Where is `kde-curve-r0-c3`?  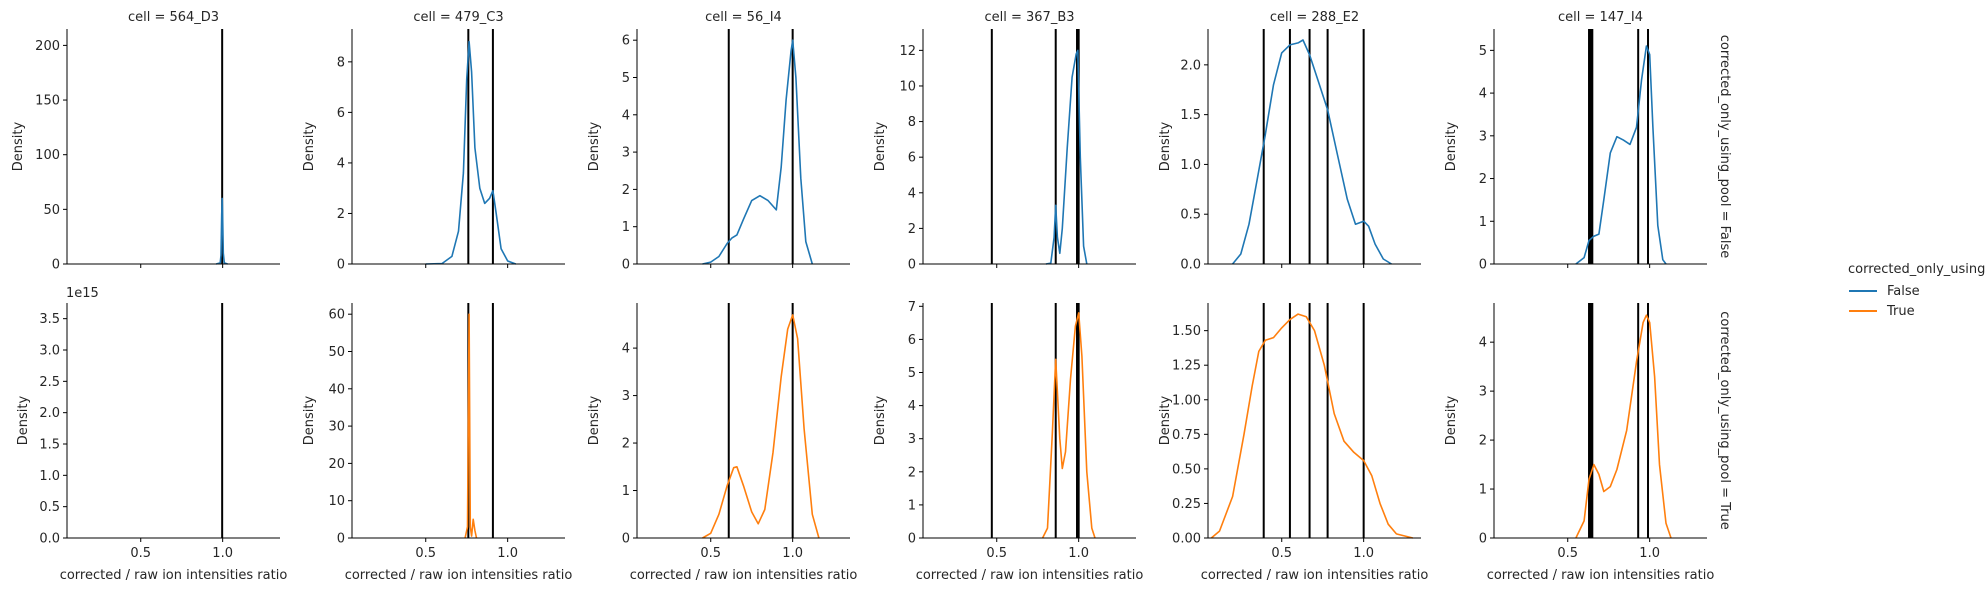
kde-curve-r0-c3 is located at coordinates (1066, 157).